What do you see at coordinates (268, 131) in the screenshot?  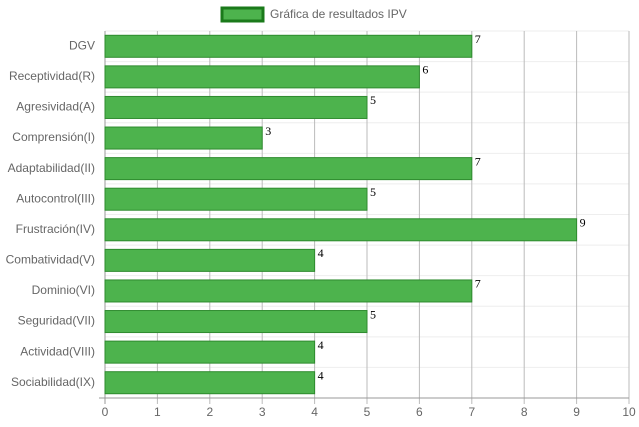 I see `value-label: 3` at bounding box center [268, 131].